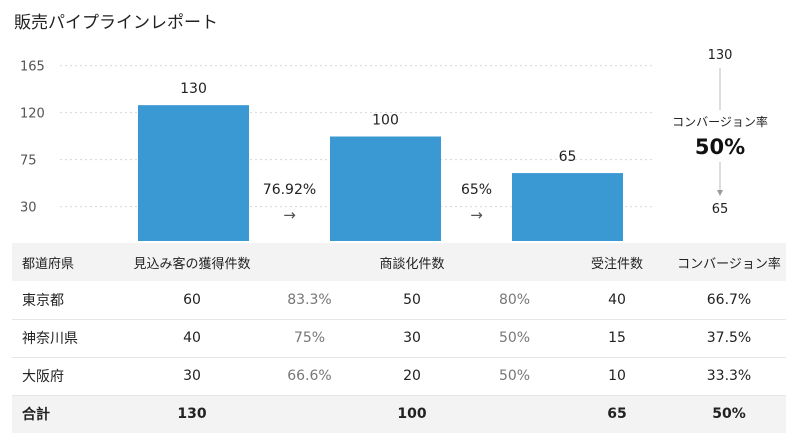  I want to click on bar-value-label: 65, so click(568, 157).